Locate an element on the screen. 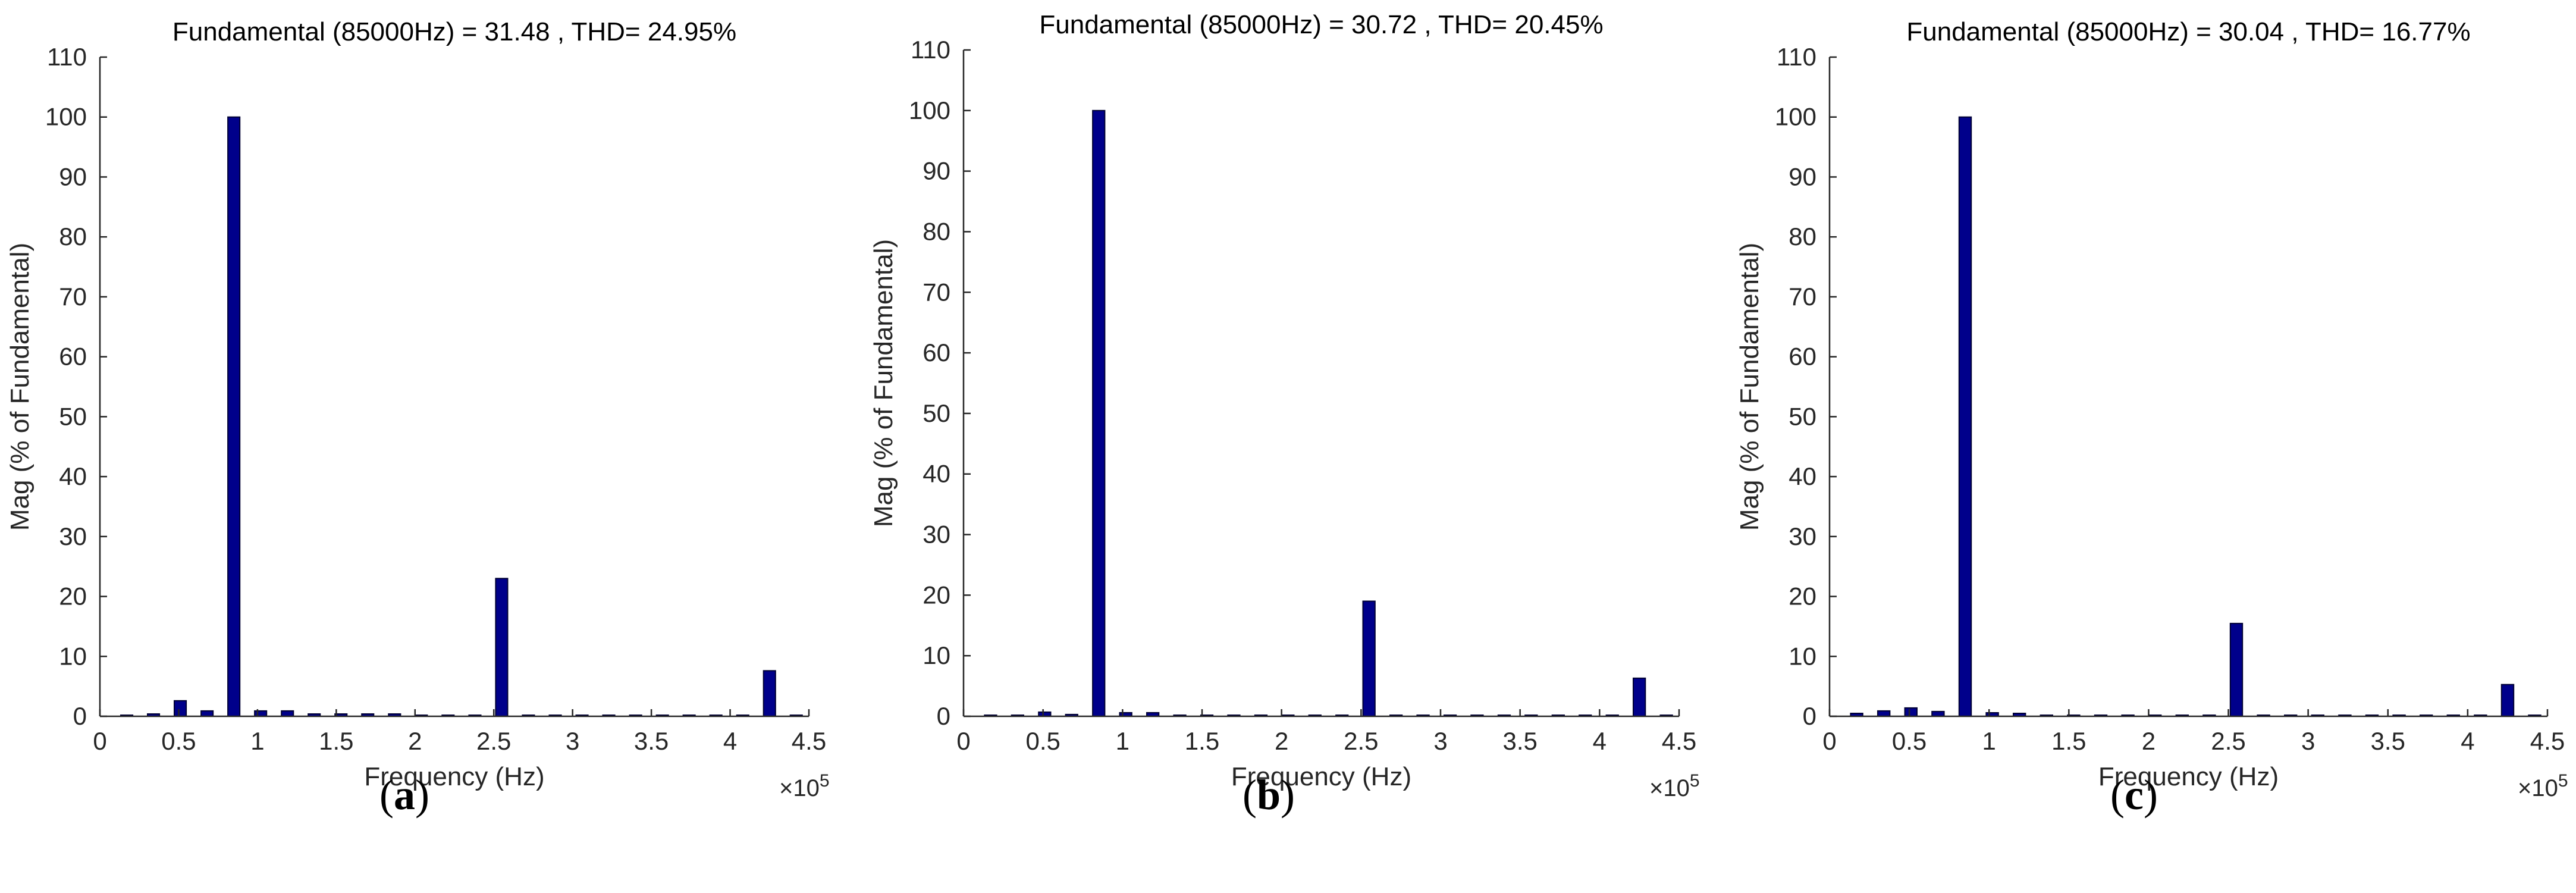 The height and width of the screenshot is (893, 2576). chart-b-y-tick-label-7: 70 is located at coordinates (936, 292).